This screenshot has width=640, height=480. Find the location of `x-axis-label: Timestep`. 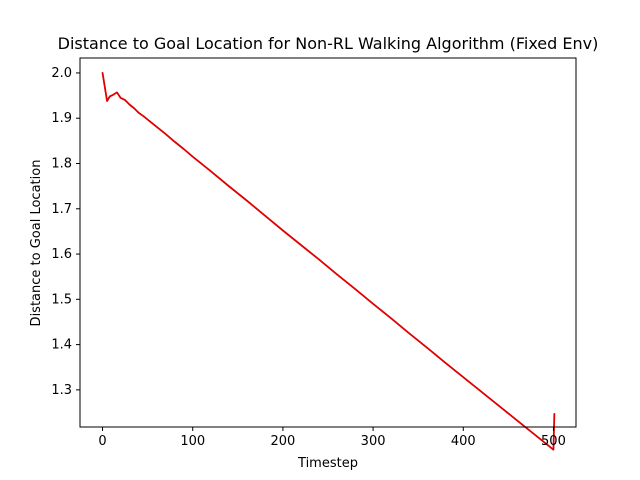

x-axis-label: Timestep is located at coordinates (327, 463).